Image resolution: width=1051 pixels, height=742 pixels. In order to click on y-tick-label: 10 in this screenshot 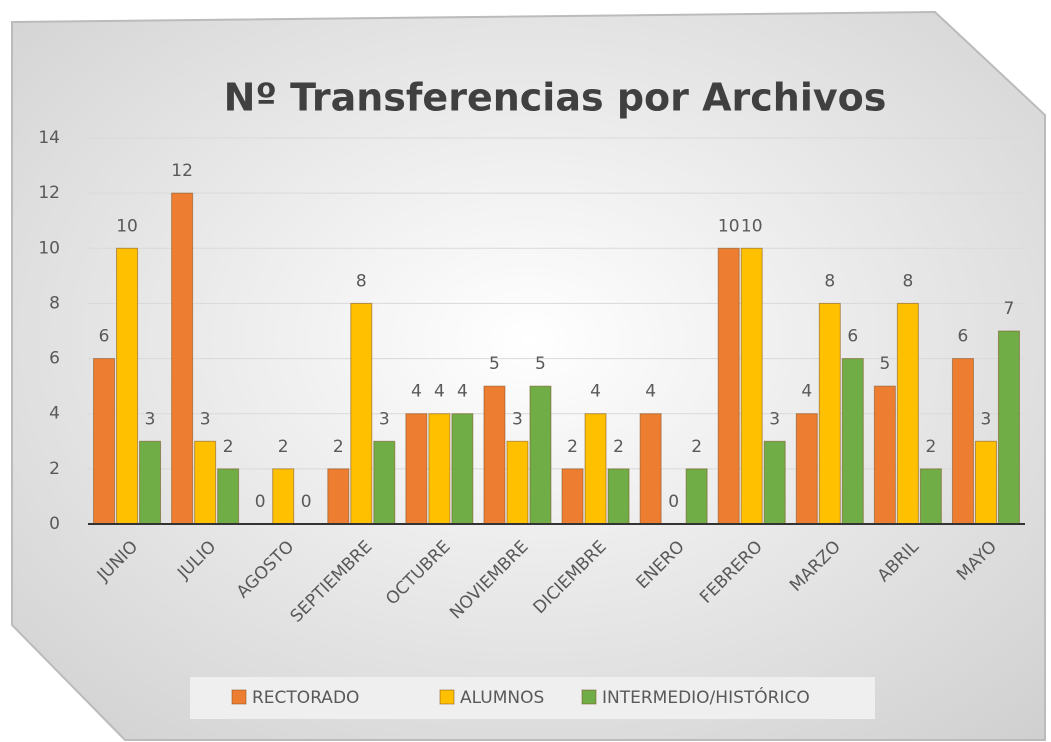, I will do `click(49, 248)`.